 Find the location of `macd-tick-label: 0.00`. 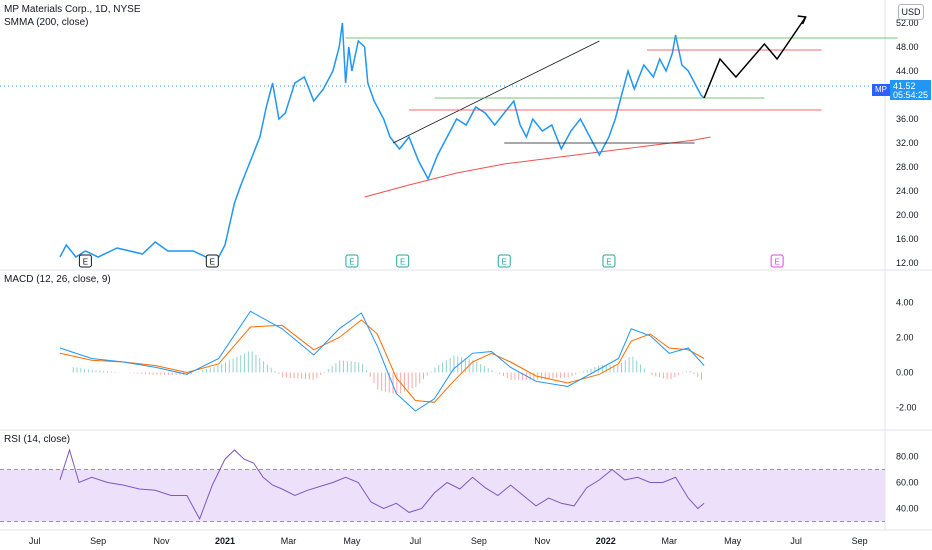

macd-tick-label: 0.00 is located at coordinates (905, 373).